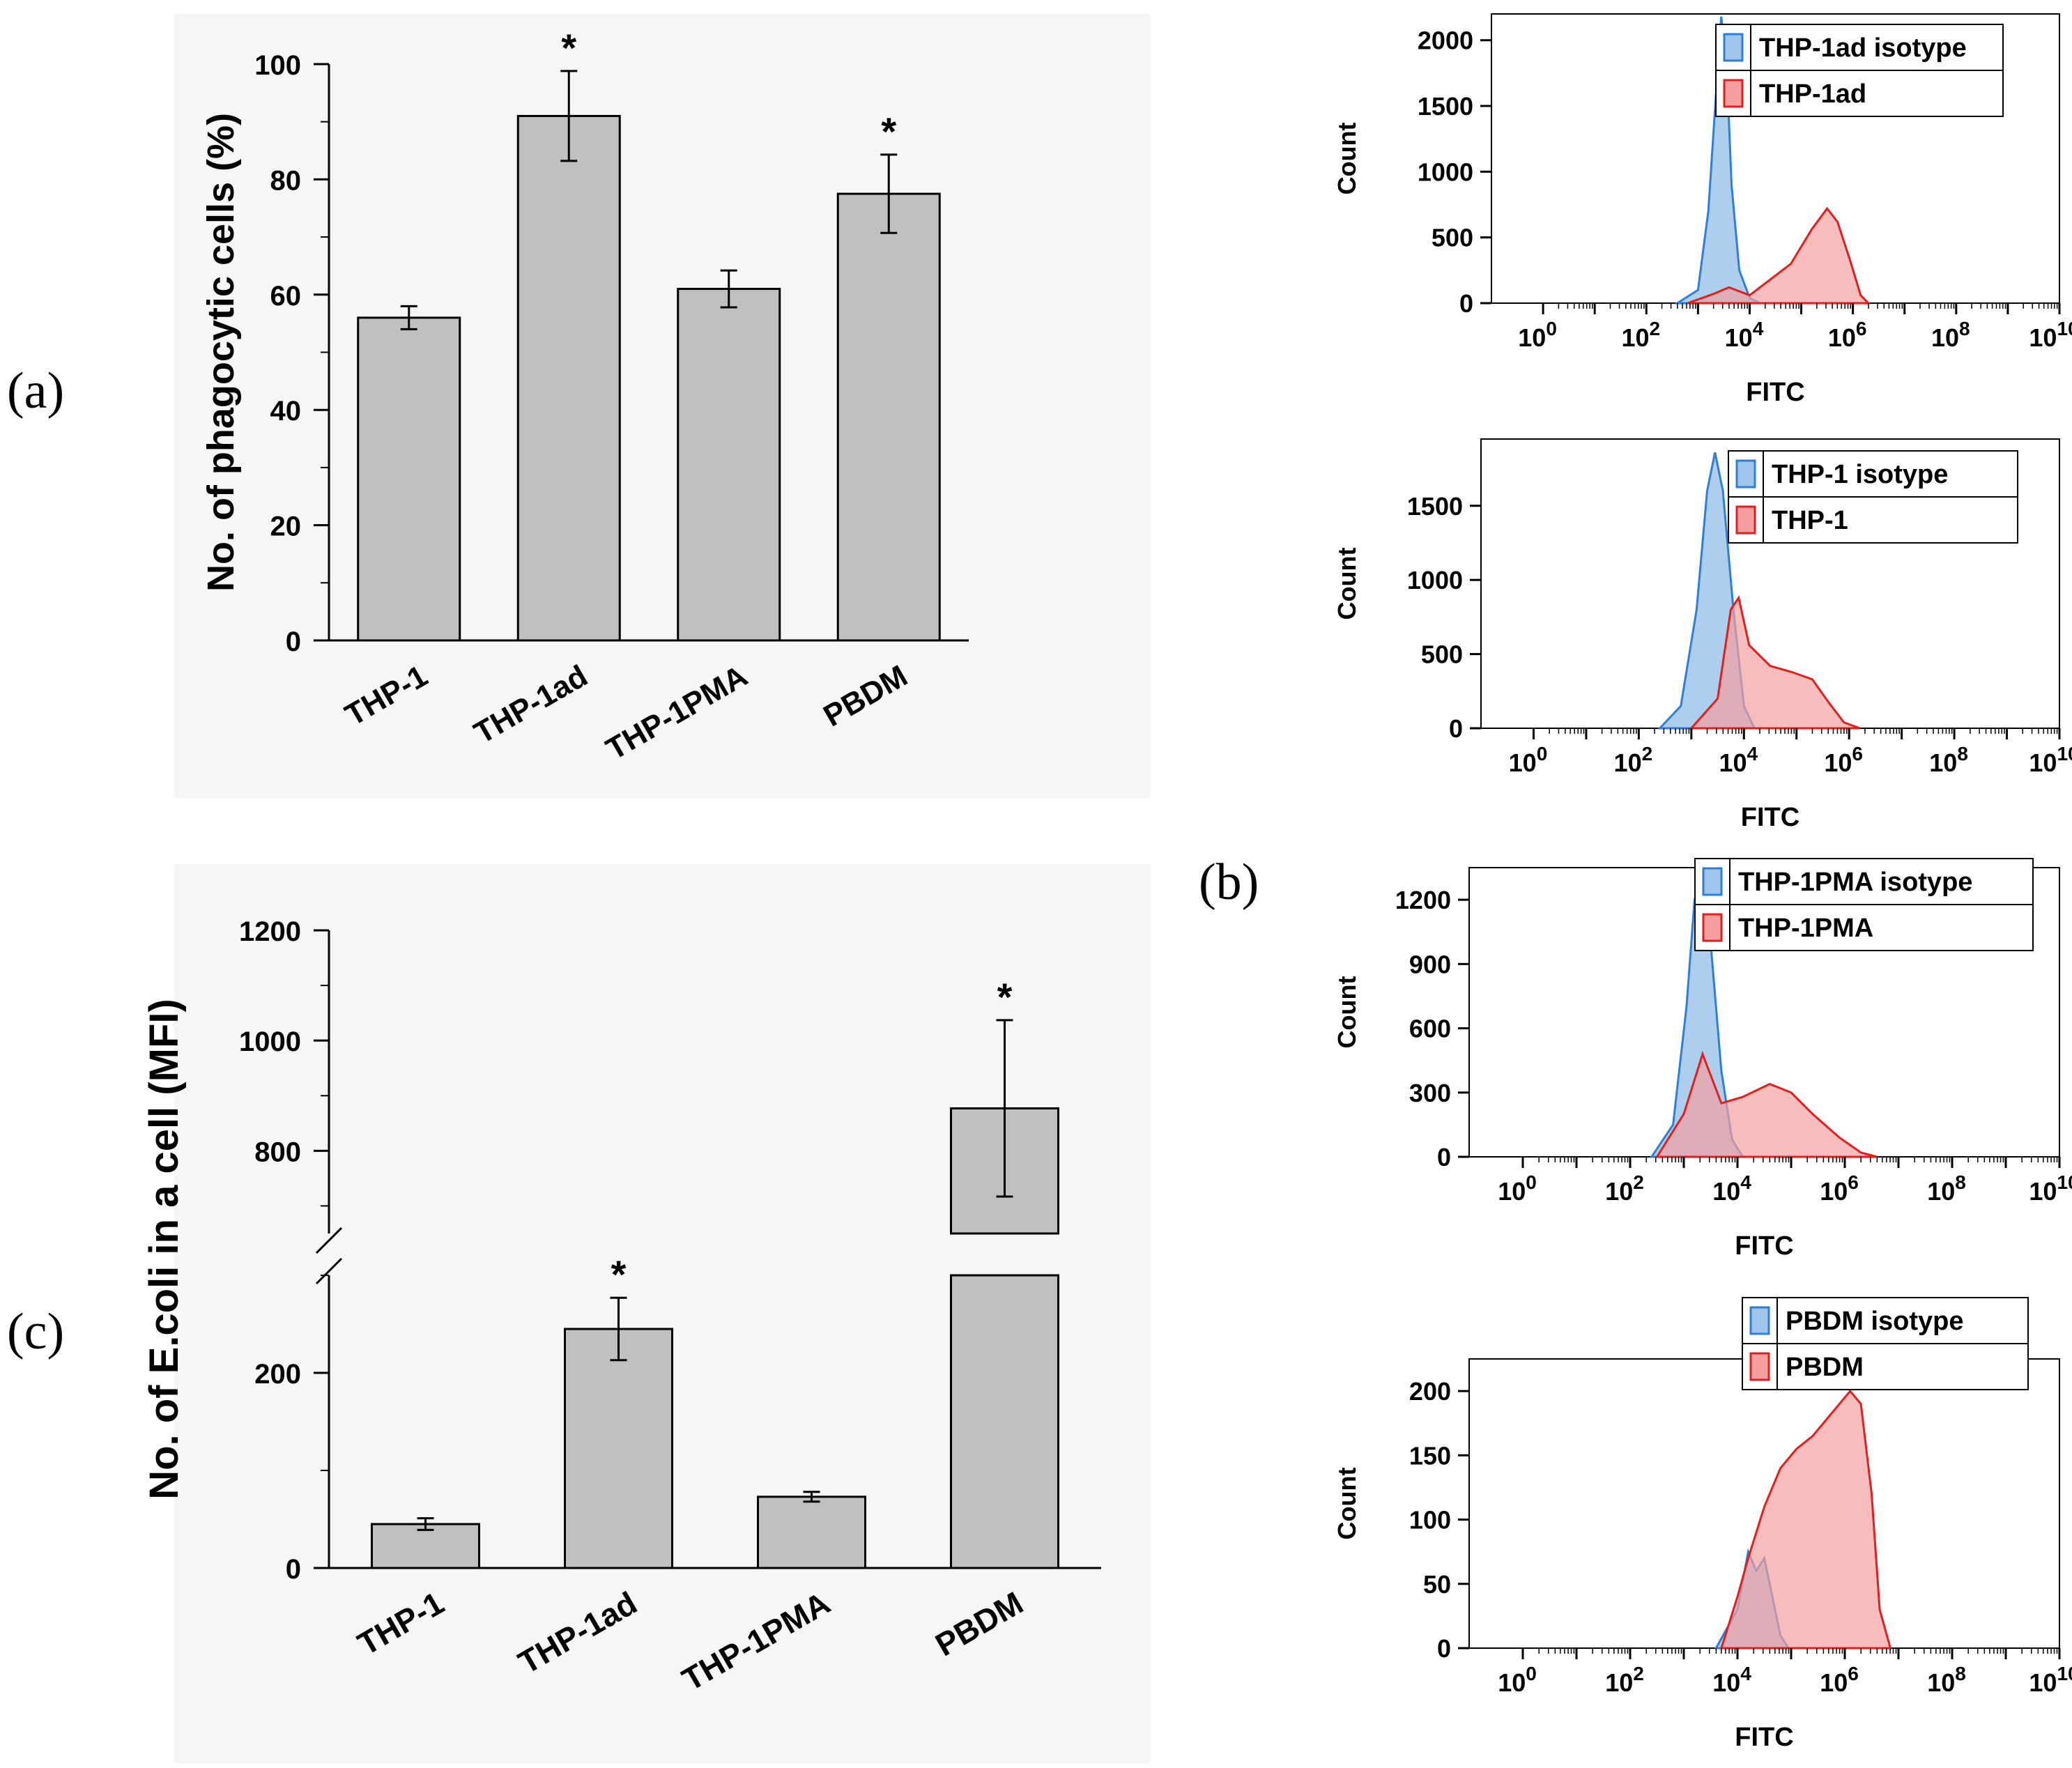 This screenshot has height=1768, width=2072. Describe the element at coordinates (1229, 882) in the screenshot. I see `panel-label-b: (b)` at that location.